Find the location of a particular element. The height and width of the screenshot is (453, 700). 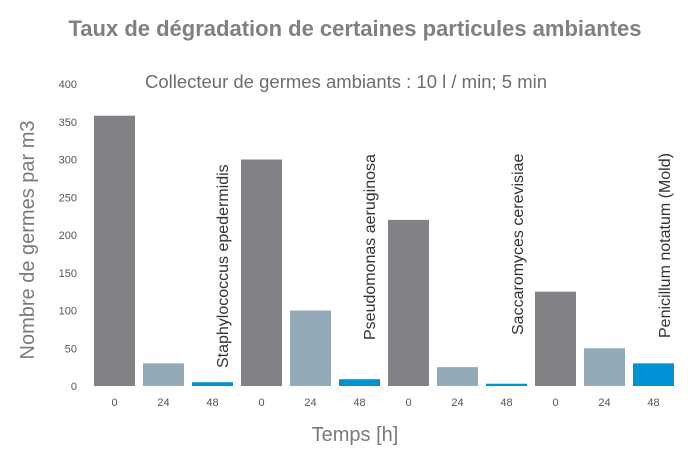

y-tick-label: 50 is located at coordinates (71, 349).